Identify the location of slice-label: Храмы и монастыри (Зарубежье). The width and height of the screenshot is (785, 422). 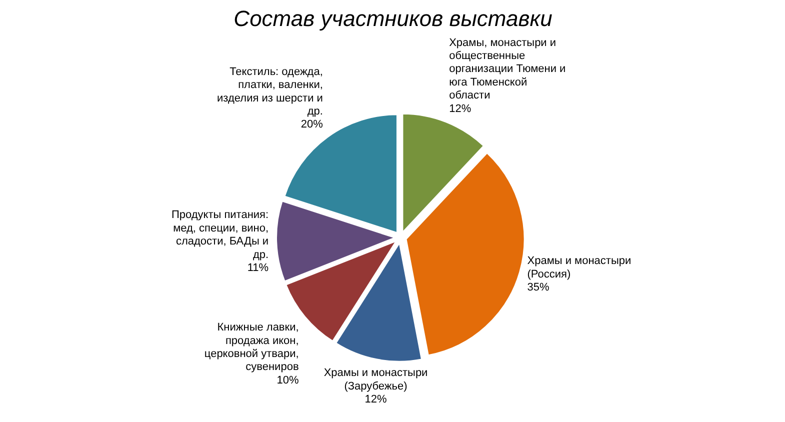
(376, 379).